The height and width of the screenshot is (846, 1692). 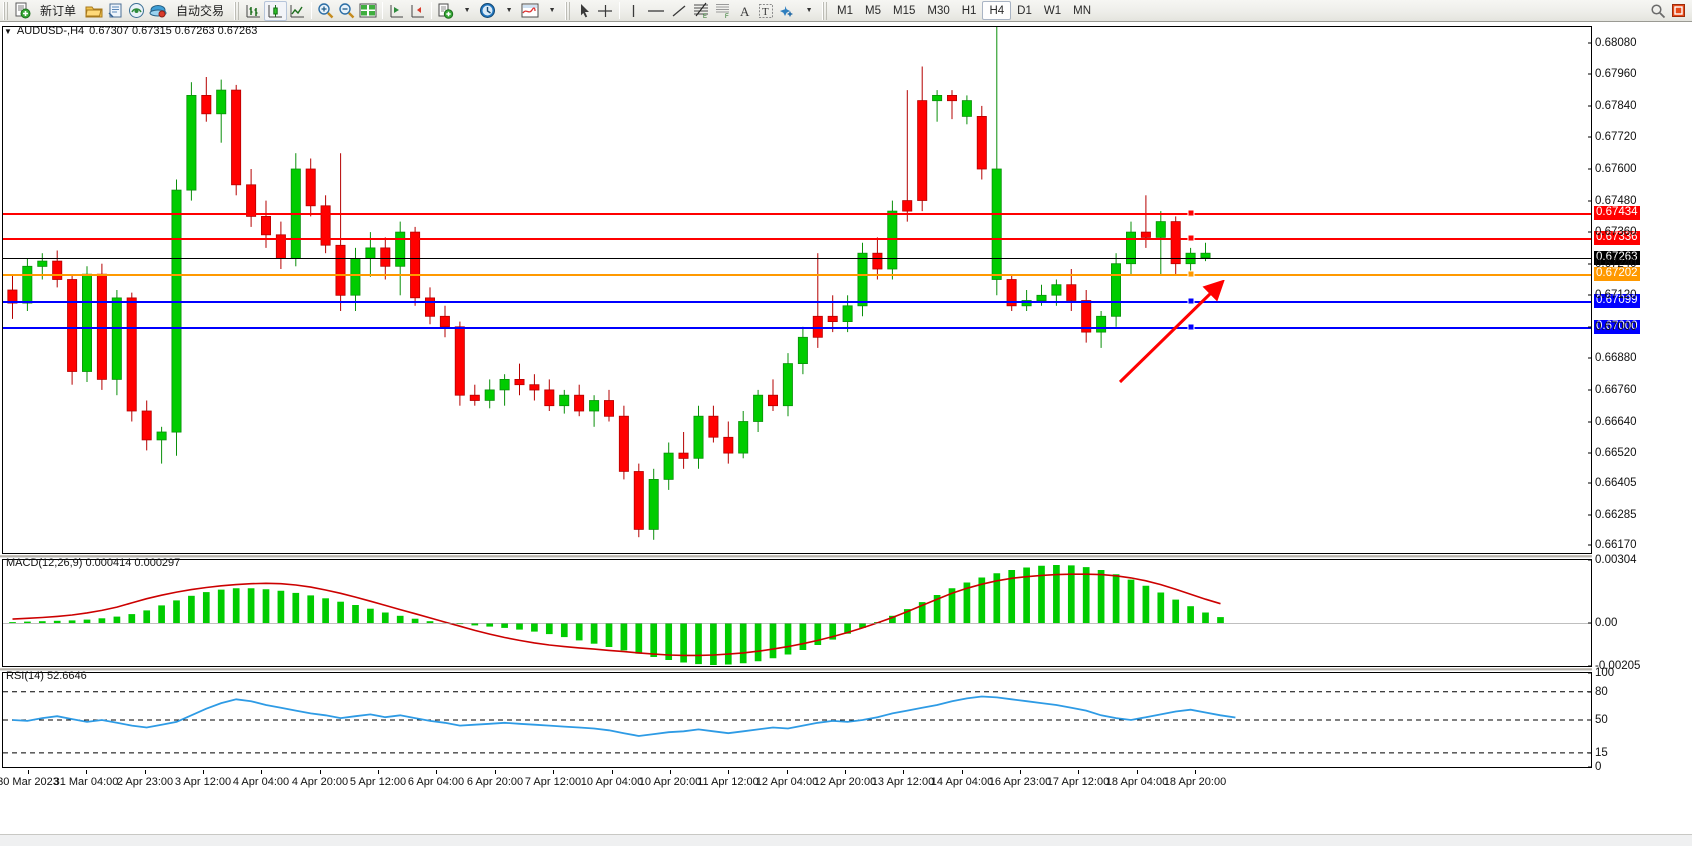 I want to click on indicators-icon, so click(x=530, y=11).